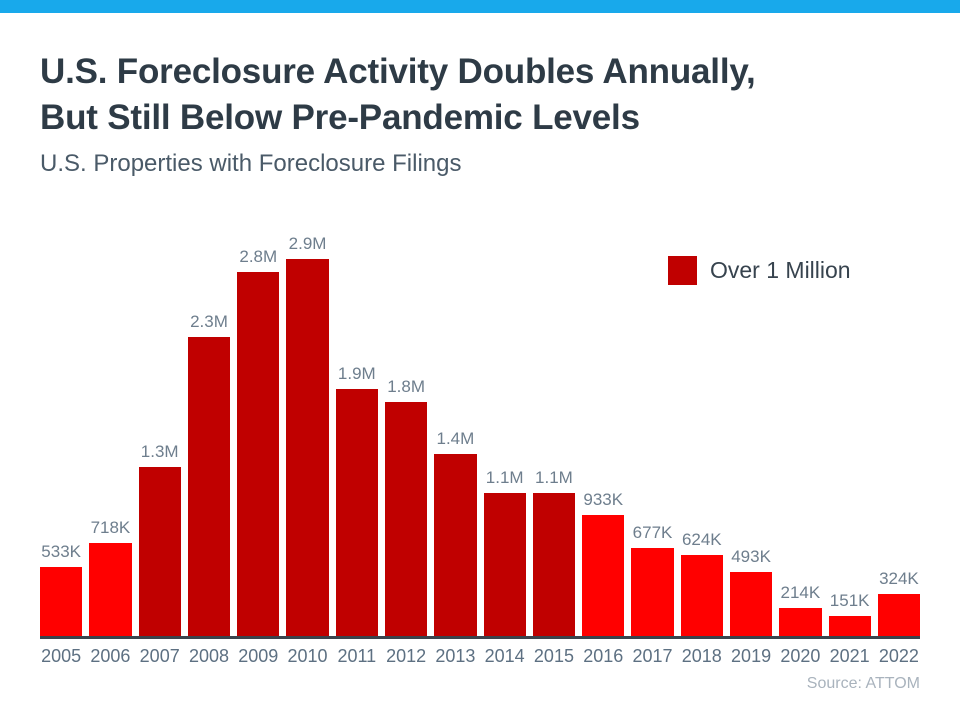  I want to click on bar-cell-2019: 493K, so click(751, 592).